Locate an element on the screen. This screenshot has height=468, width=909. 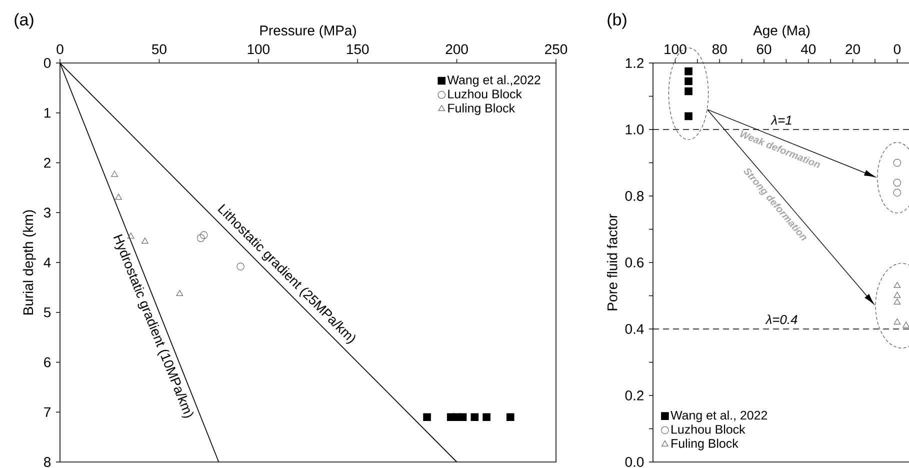
x-tick-label: 200 is located at coordinates (457, 49).